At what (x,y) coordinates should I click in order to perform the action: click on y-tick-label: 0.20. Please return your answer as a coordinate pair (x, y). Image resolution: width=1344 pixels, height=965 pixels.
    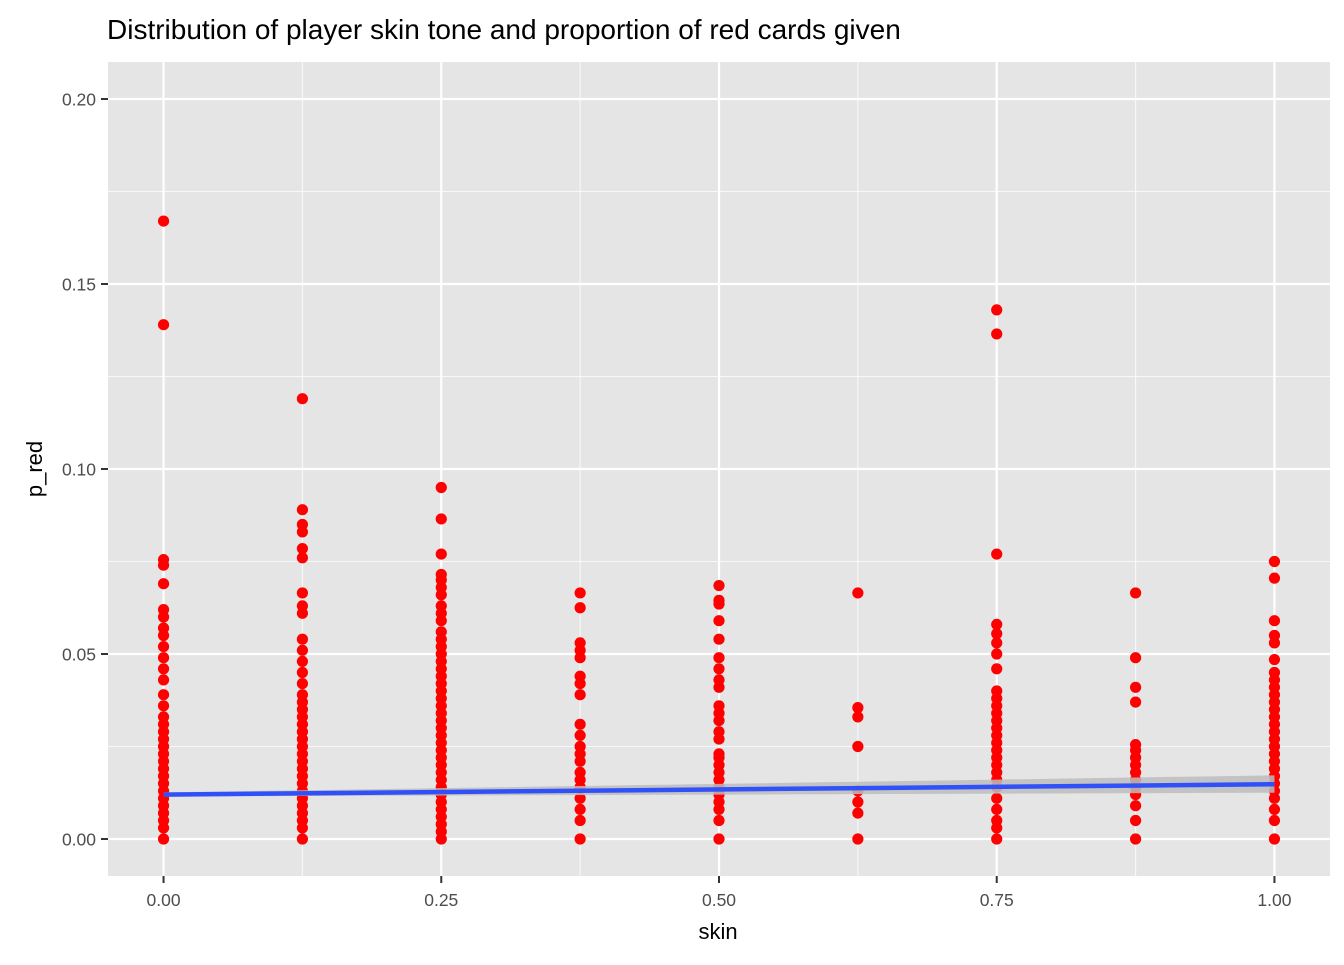
    Looking at the image, I should click on (79, 100).